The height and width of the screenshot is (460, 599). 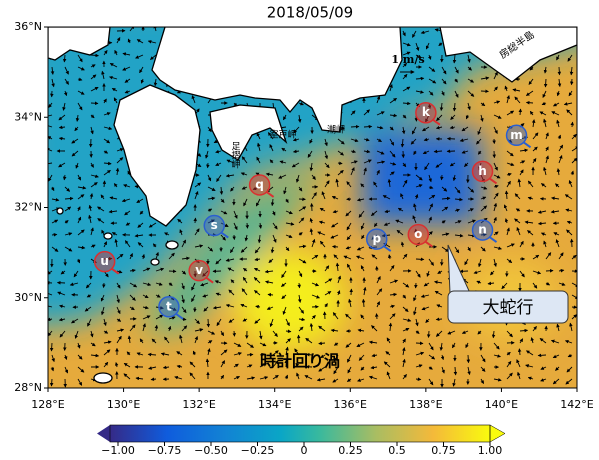 What do you see at coordinates (508, 308) in the screenshot?
I see `callout-text: 大蛇行` at bounding box center [508, 308].